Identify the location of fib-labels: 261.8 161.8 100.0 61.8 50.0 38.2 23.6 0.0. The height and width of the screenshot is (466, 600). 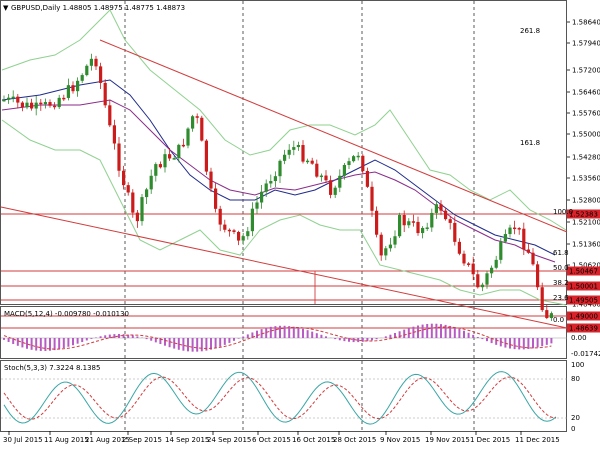
(546, 175).